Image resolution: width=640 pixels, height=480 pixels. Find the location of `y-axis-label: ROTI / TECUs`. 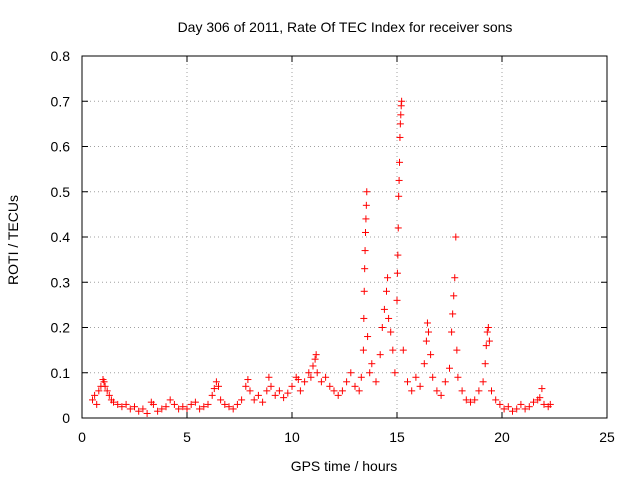

y-axis-label: ROTI / TECUs is located at coordinates (13, 240).